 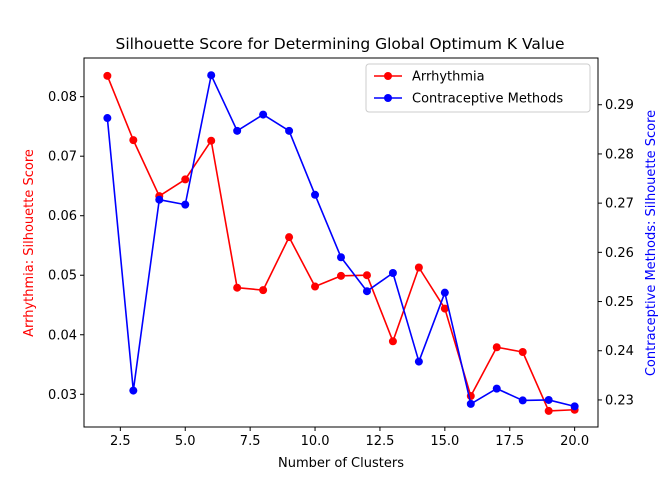 I want to click on legend-label: Contraceptive Methods, so click(x=487, y=99).